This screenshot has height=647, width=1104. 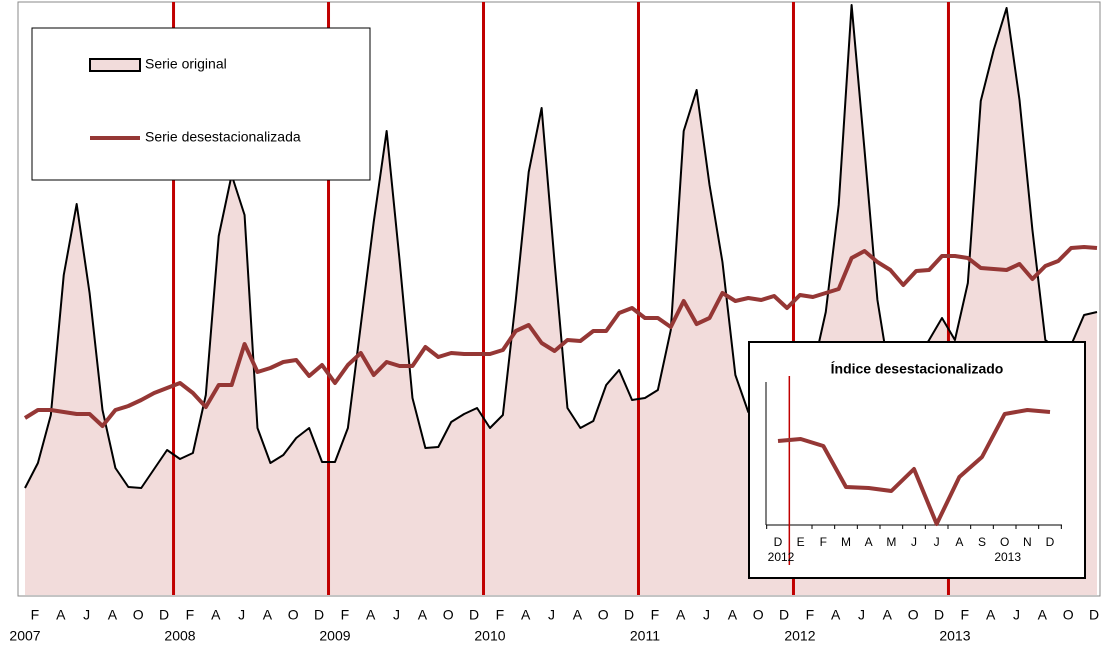 I want to click on legend-swatch, so click(x=115, y=65).